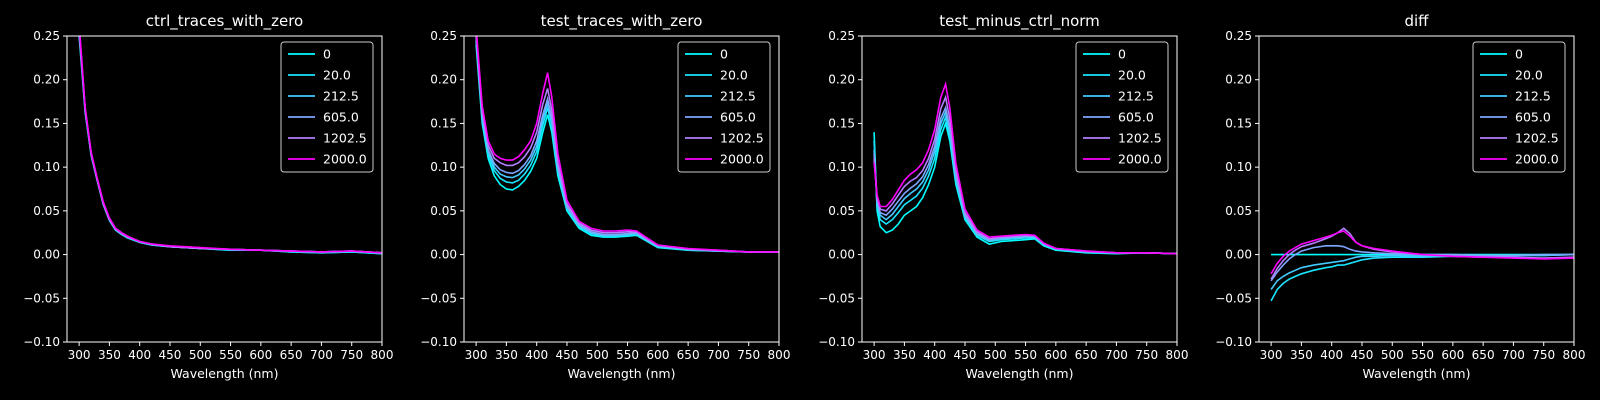  Describe the element at coordinates (622, 21) in the screenshot. I see `chart-title: test_traces_with_zero` at that location.